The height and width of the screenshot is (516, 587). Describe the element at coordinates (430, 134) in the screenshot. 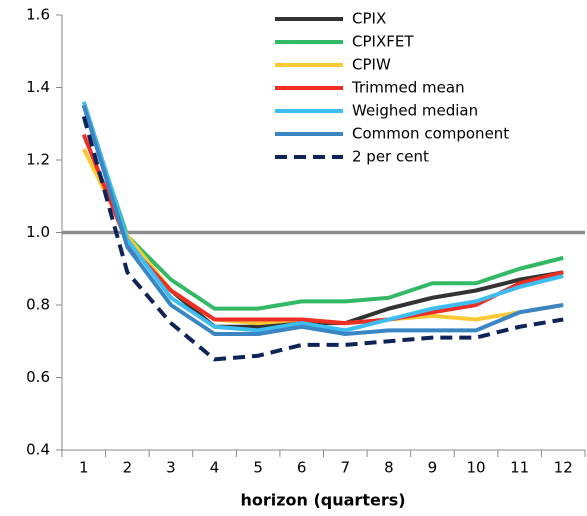

I see `legend-label: Common component` at that location.